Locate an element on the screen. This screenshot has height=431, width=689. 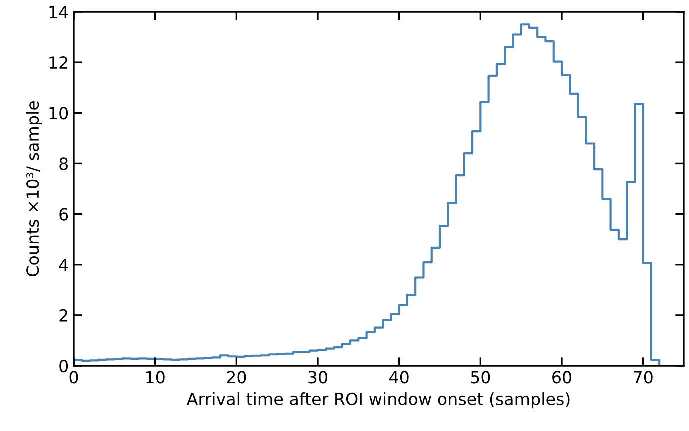
y-tick-label: 14 is located at coordinates (59, 12).